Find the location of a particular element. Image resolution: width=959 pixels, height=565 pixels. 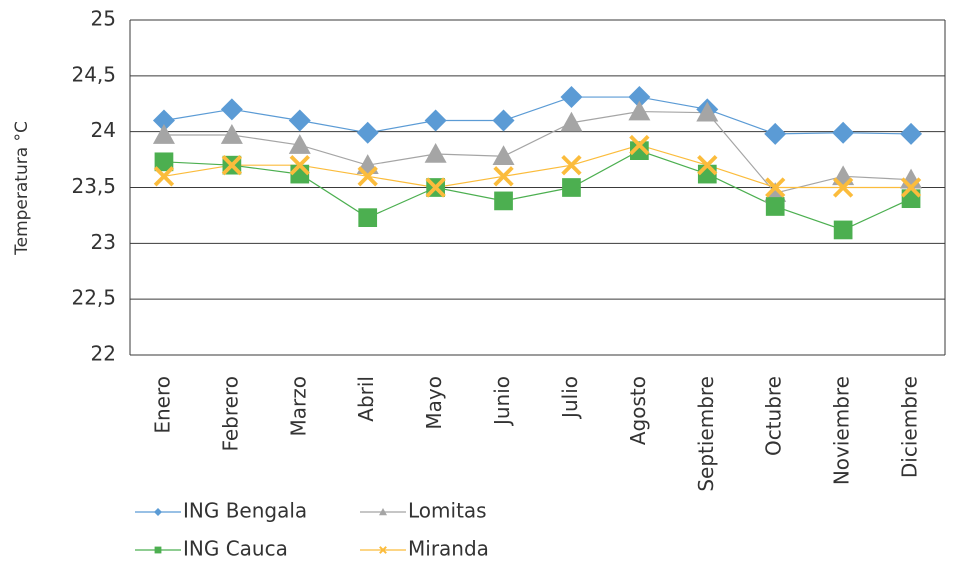

y-tick-label: 24 is located at coordinates (103, 130).